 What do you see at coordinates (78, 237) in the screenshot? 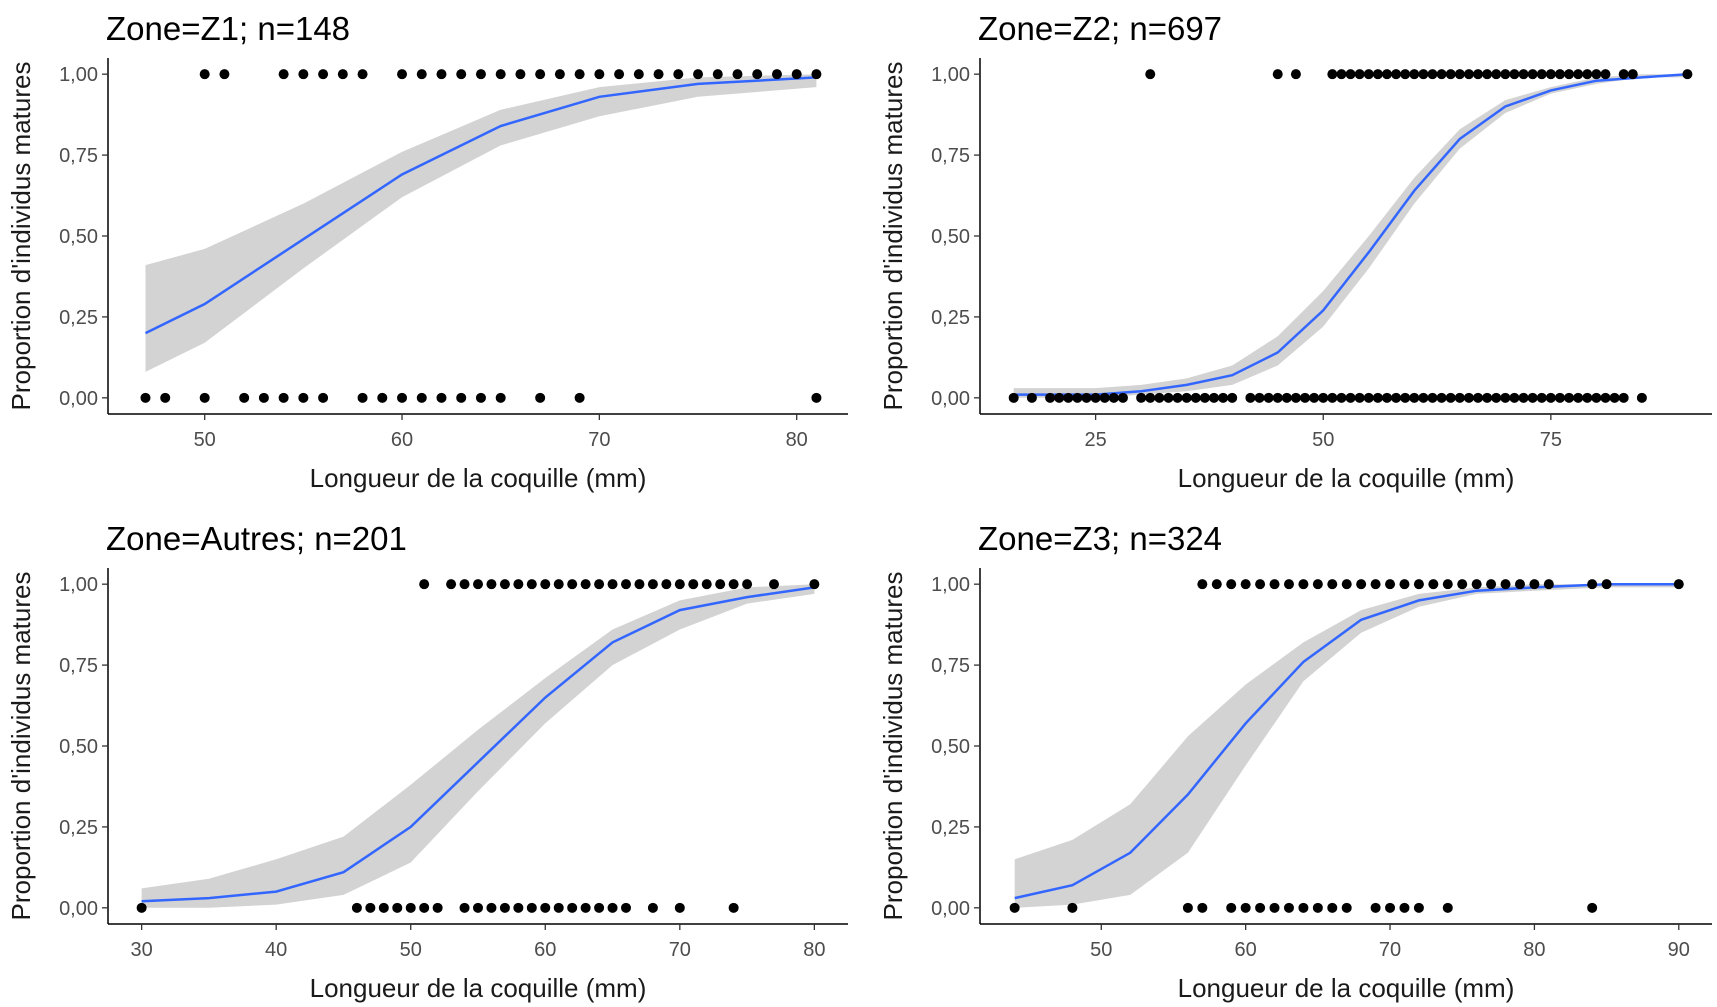
I see `y-tick-label: 0,50` at bounding box center [78, 237].